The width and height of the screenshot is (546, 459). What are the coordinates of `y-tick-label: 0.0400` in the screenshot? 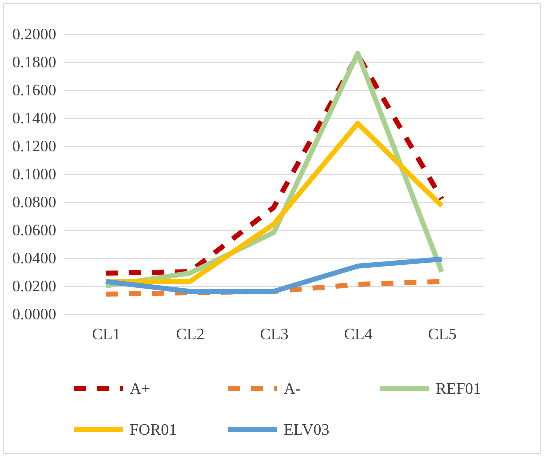 It's located at (34, 259).